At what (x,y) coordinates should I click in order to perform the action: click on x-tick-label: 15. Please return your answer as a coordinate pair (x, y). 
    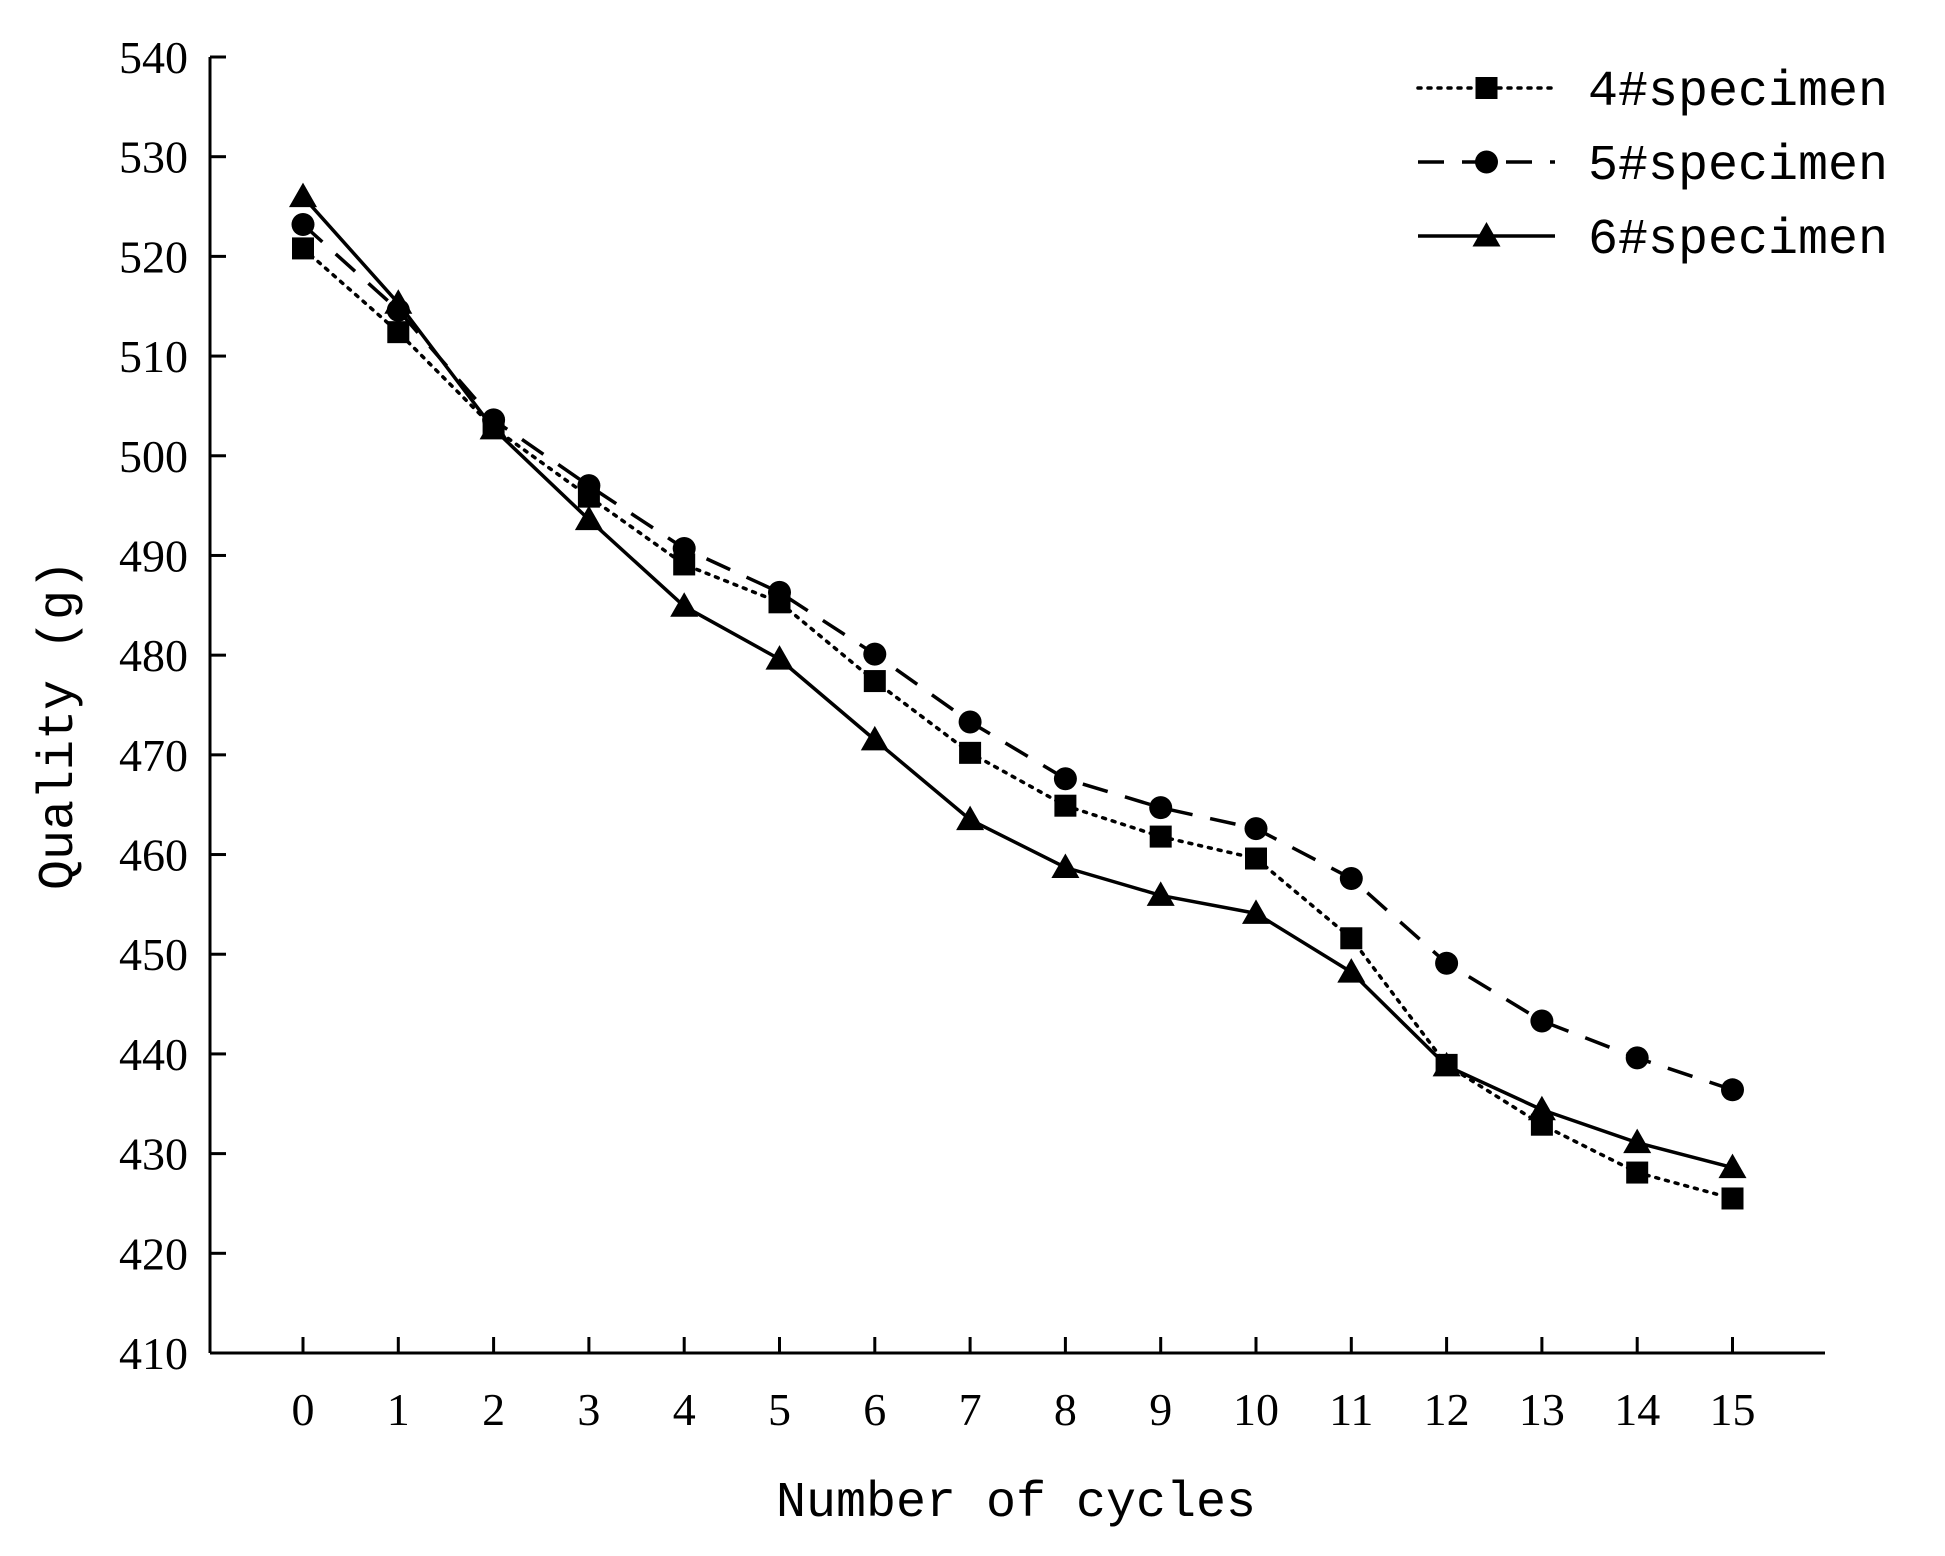
    Looking at the image, I should click on (1733, 1409).